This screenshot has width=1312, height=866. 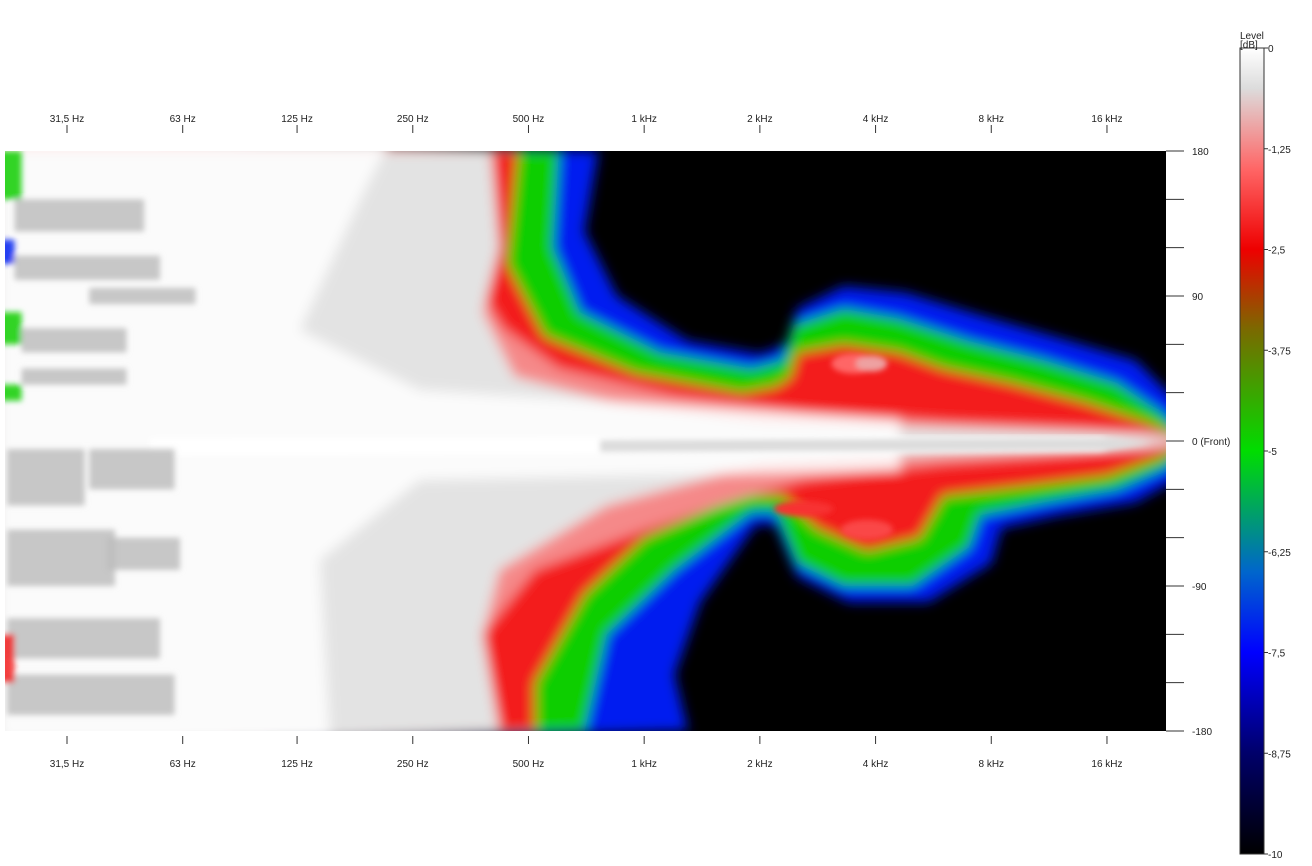 What do you see at coordinates (876, 119) in the screenshot?
I see `x-tick-label-top: 4 kHz` at bounding box center [876, 119].